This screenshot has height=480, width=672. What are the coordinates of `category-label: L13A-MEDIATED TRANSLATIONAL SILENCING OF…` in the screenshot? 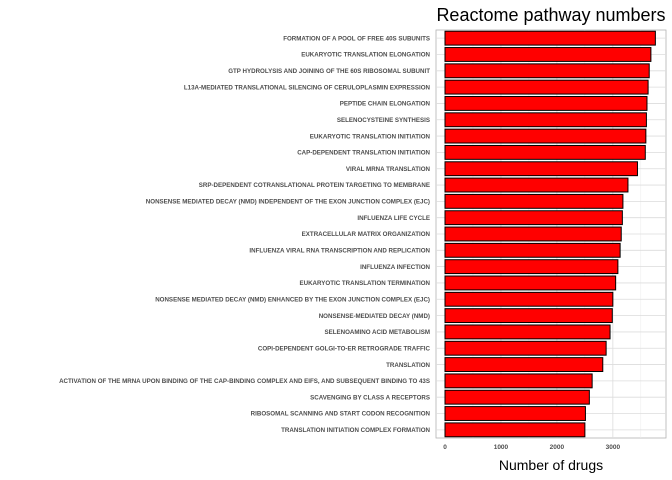 It's located at (307, 87).